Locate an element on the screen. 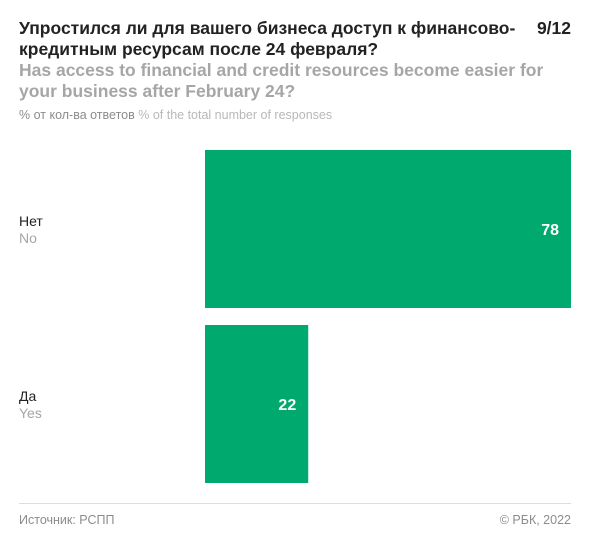 The image size is (590, 546). bar-value-label: 22 is located at coordinates (287, 405).